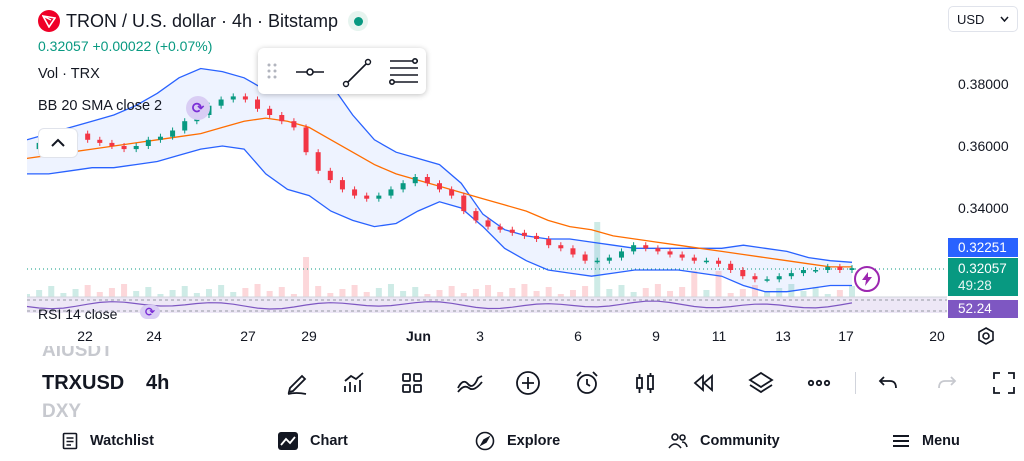 The height and width of the screenshot is (461, 1024). Describe the element at coordinates (58, 143) in the screenshot. I see `collapse-legend-button` at that location.